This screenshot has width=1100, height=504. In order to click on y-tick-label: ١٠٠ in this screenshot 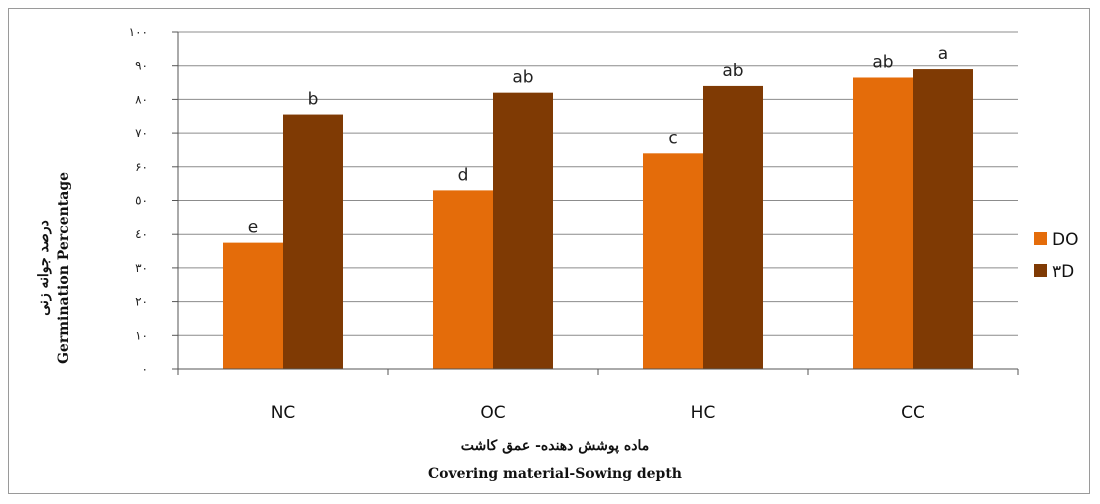, I will do `click(138, 32)`.